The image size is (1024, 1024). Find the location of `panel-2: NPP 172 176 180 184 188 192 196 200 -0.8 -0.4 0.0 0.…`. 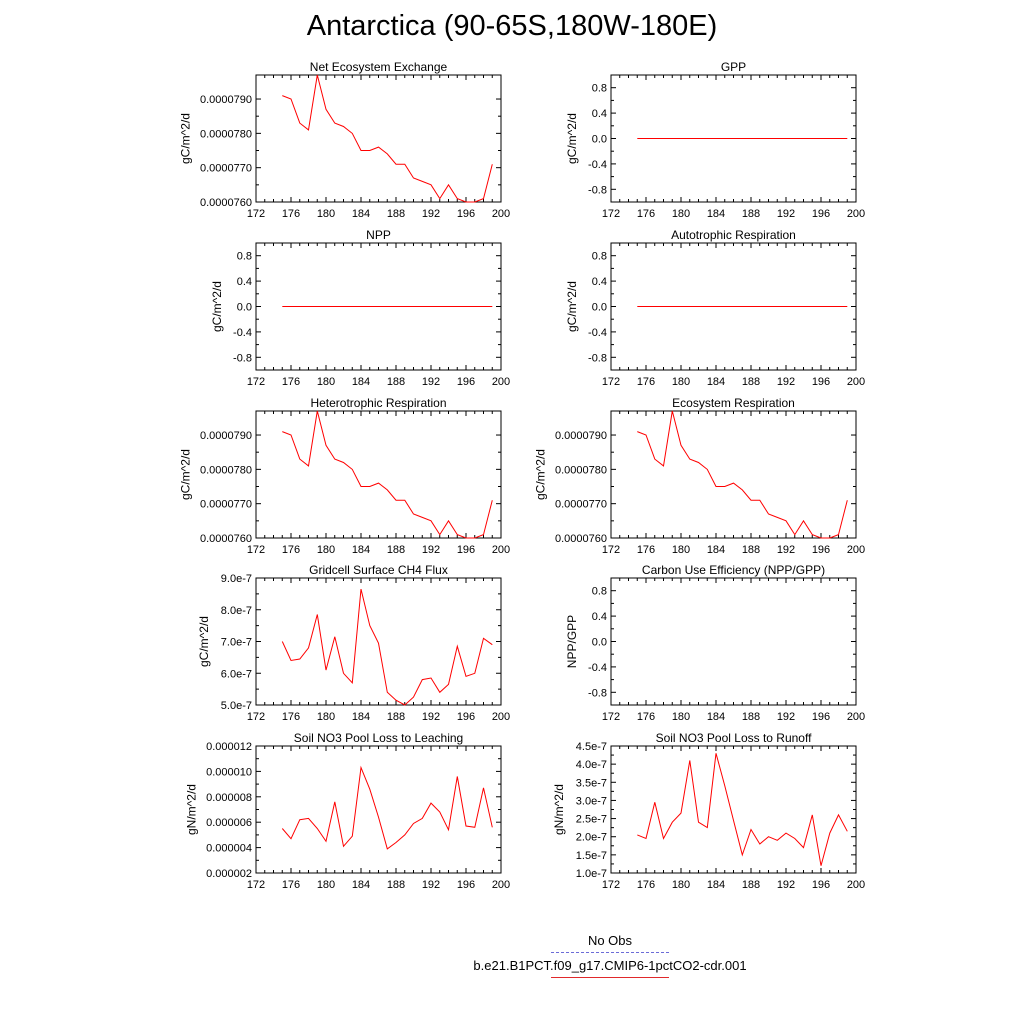

panel-2: NPP 172 176 180 184 188 192 196 200 -0.8 -0.4 0.0 0.… is located at coordinates (360, 308).